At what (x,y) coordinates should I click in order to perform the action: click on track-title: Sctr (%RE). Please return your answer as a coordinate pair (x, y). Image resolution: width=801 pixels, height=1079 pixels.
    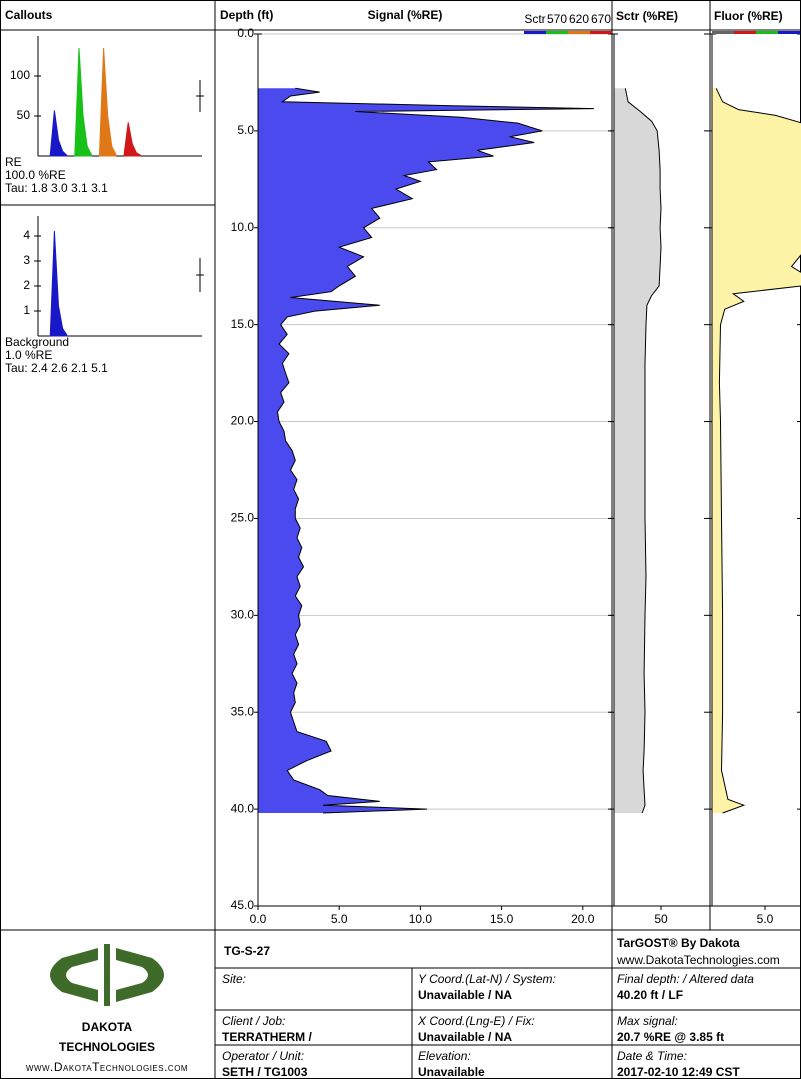
    Looking at the image, I should click on (647, 16).